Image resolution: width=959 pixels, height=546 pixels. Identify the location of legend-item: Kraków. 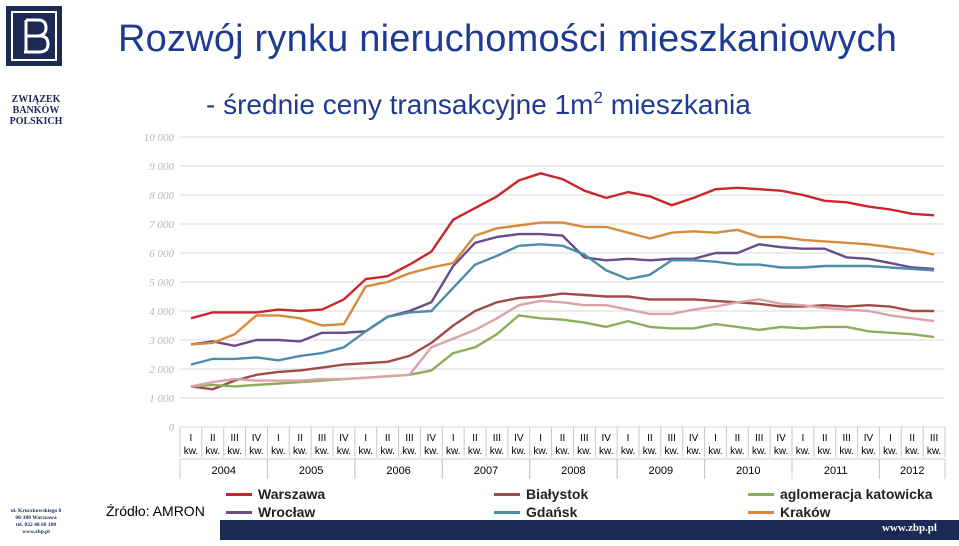
(789, 512).